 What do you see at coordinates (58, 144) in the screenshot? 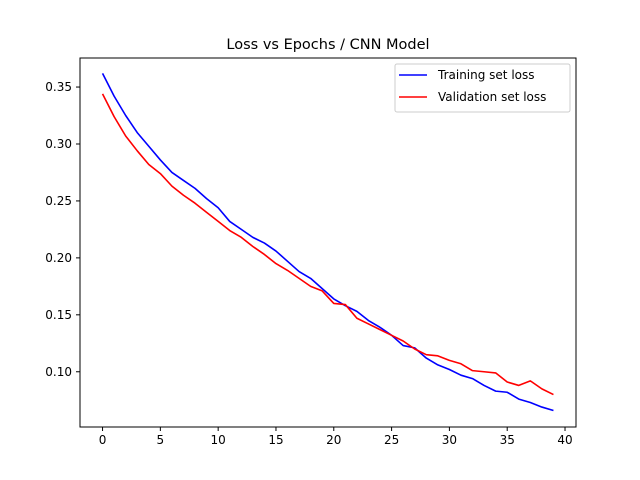
I see `y-tick-label: 0.30` at bounding box center [58, 144].